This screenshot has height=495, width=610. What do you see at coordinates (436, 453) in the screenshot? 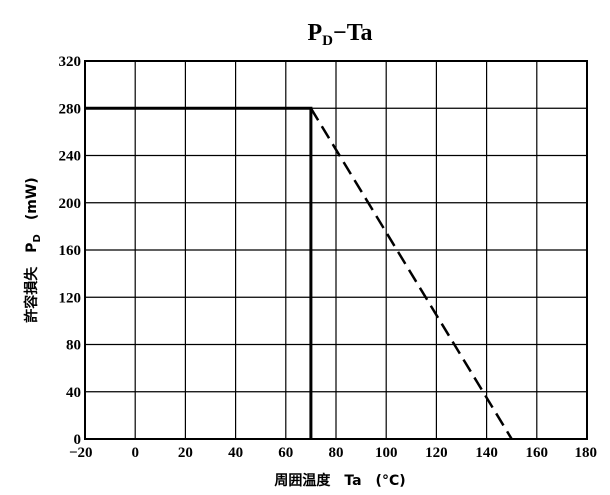
I see `x-tick-label: 120` at bounding box center [436, 453].